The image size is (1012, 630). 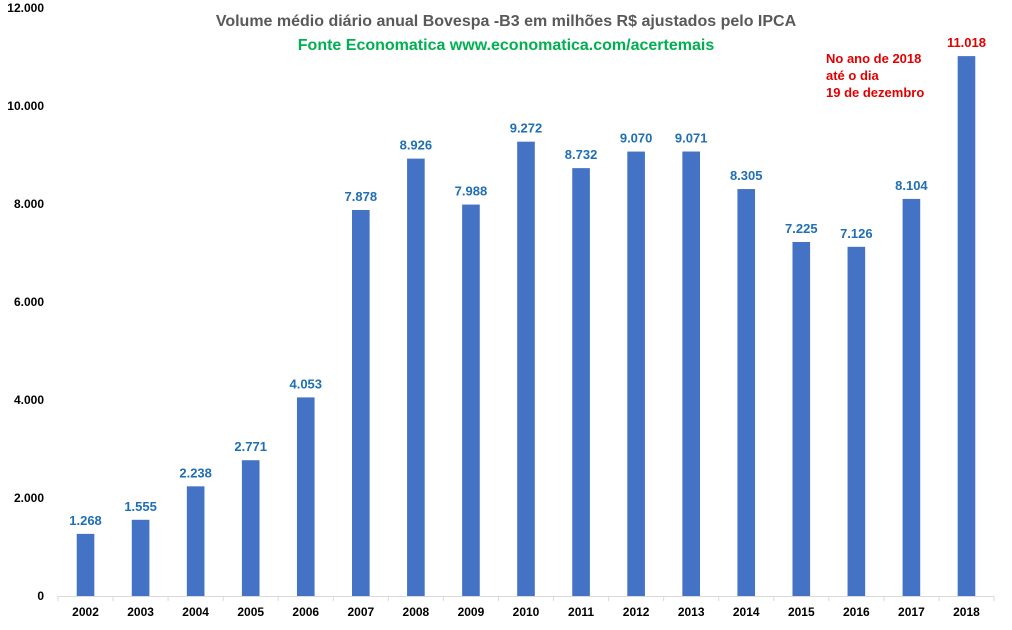 I want to click on y-tick-label: 6.000, so click(x=29, y=302).